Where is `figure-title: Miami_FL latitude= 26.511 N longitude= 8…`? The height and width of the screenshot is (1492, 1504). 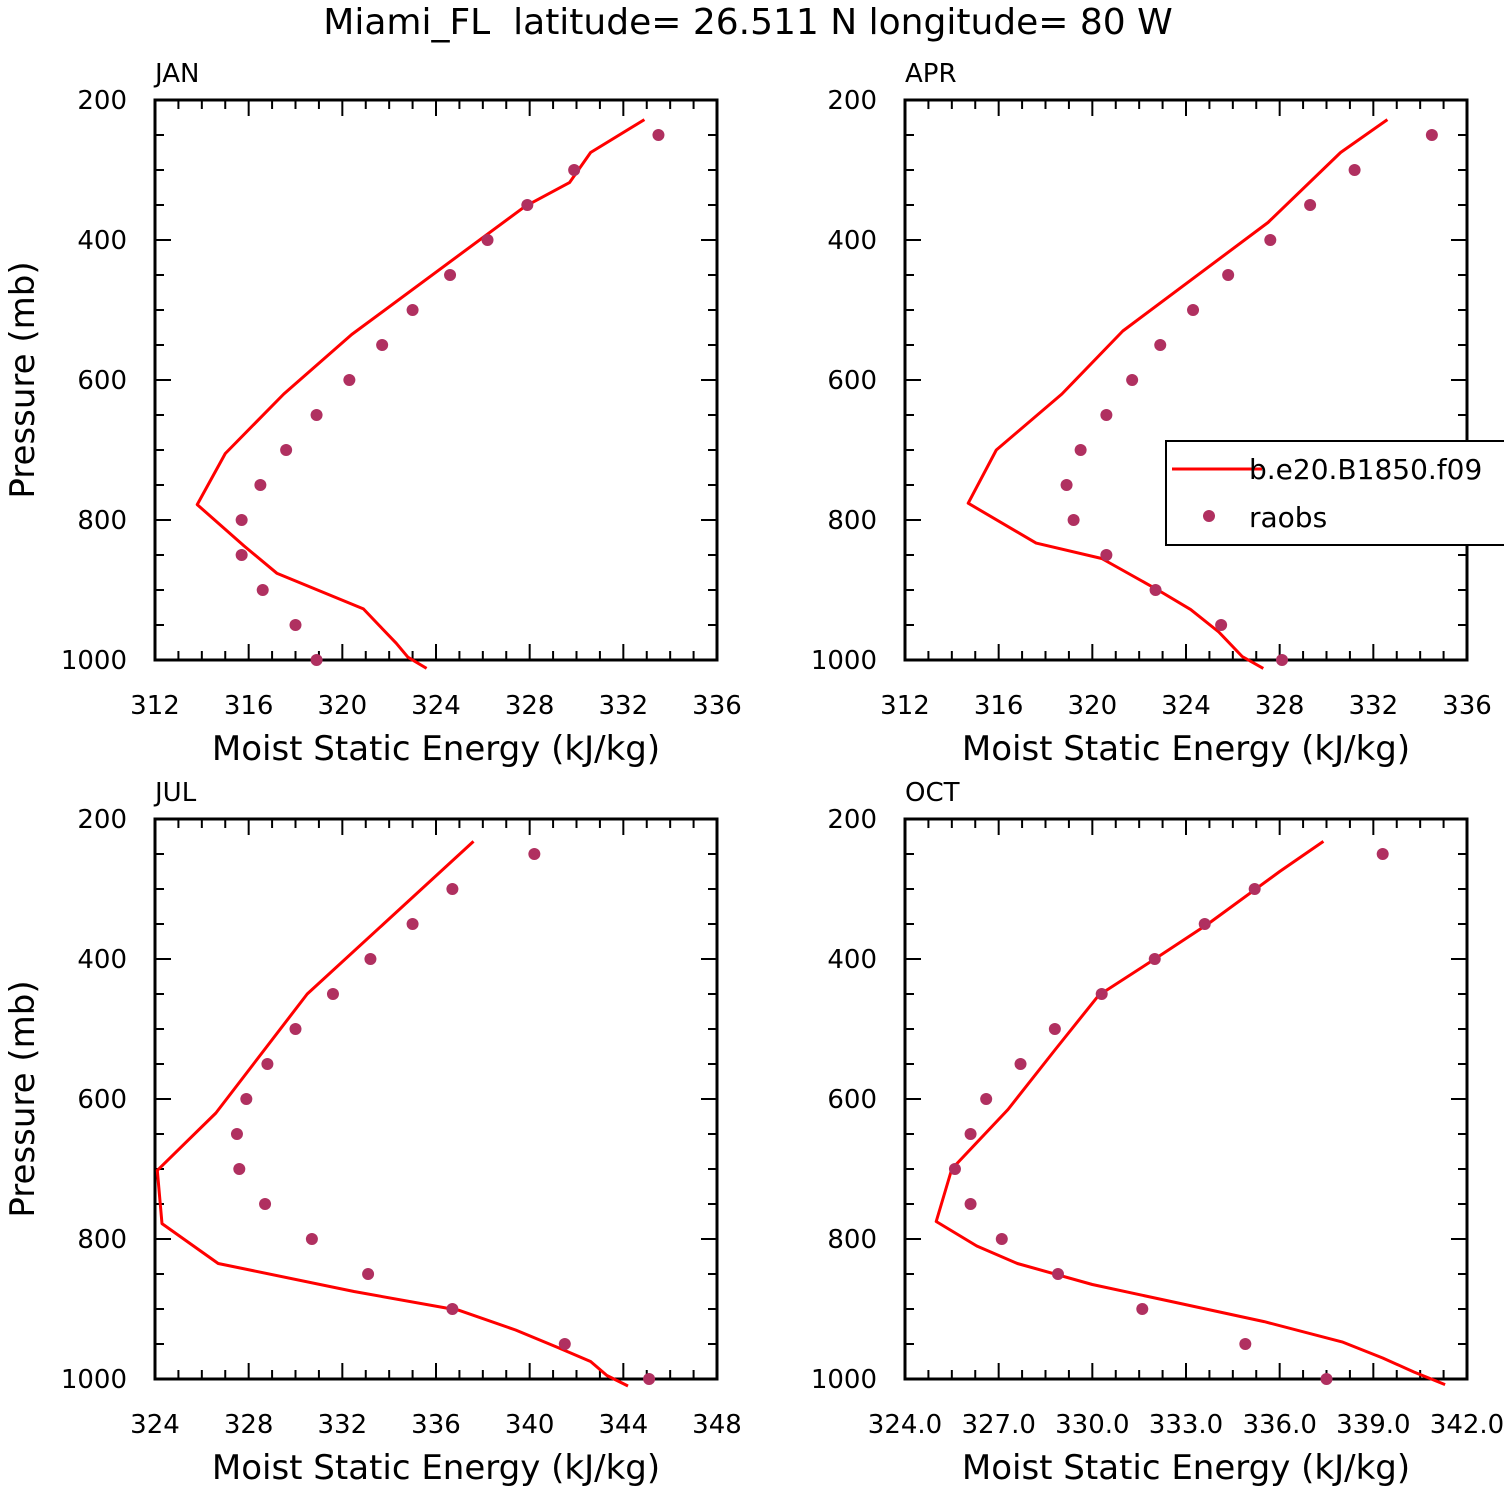
figure-title: Miami_FL latitude= 26.511 N longitude= 8… is located at coordinates (747, 22).